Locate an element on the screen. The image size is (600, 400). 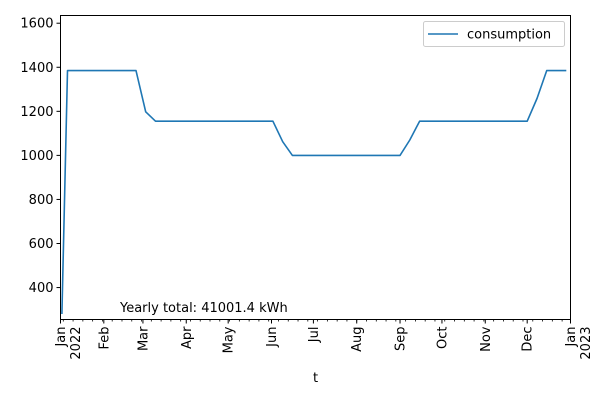
y-tick-label: 600 is located at coordinates (41, 244).